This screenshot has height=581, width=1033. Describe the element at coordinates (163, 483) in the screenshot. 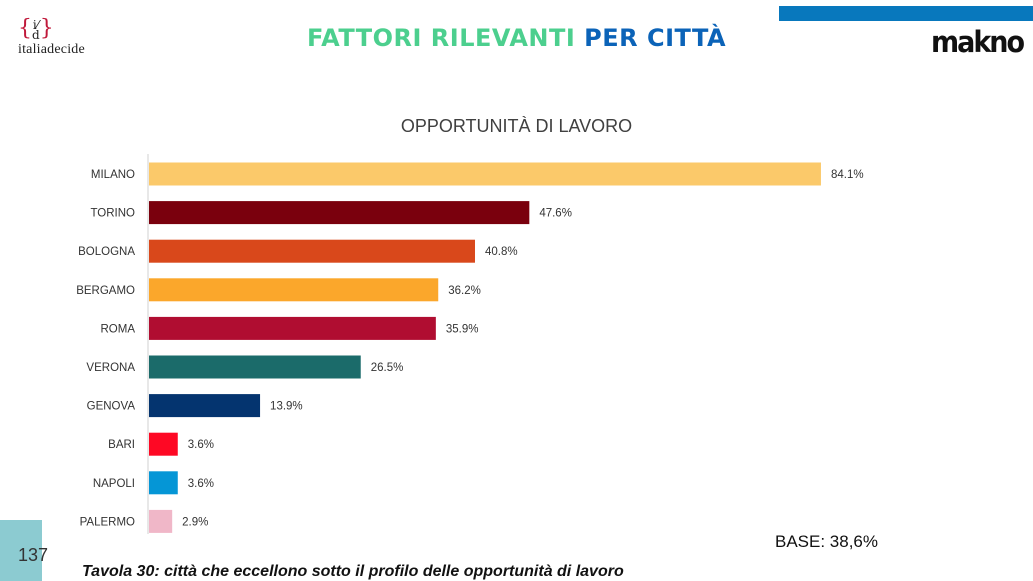

I see `bar-napoli` at that location.